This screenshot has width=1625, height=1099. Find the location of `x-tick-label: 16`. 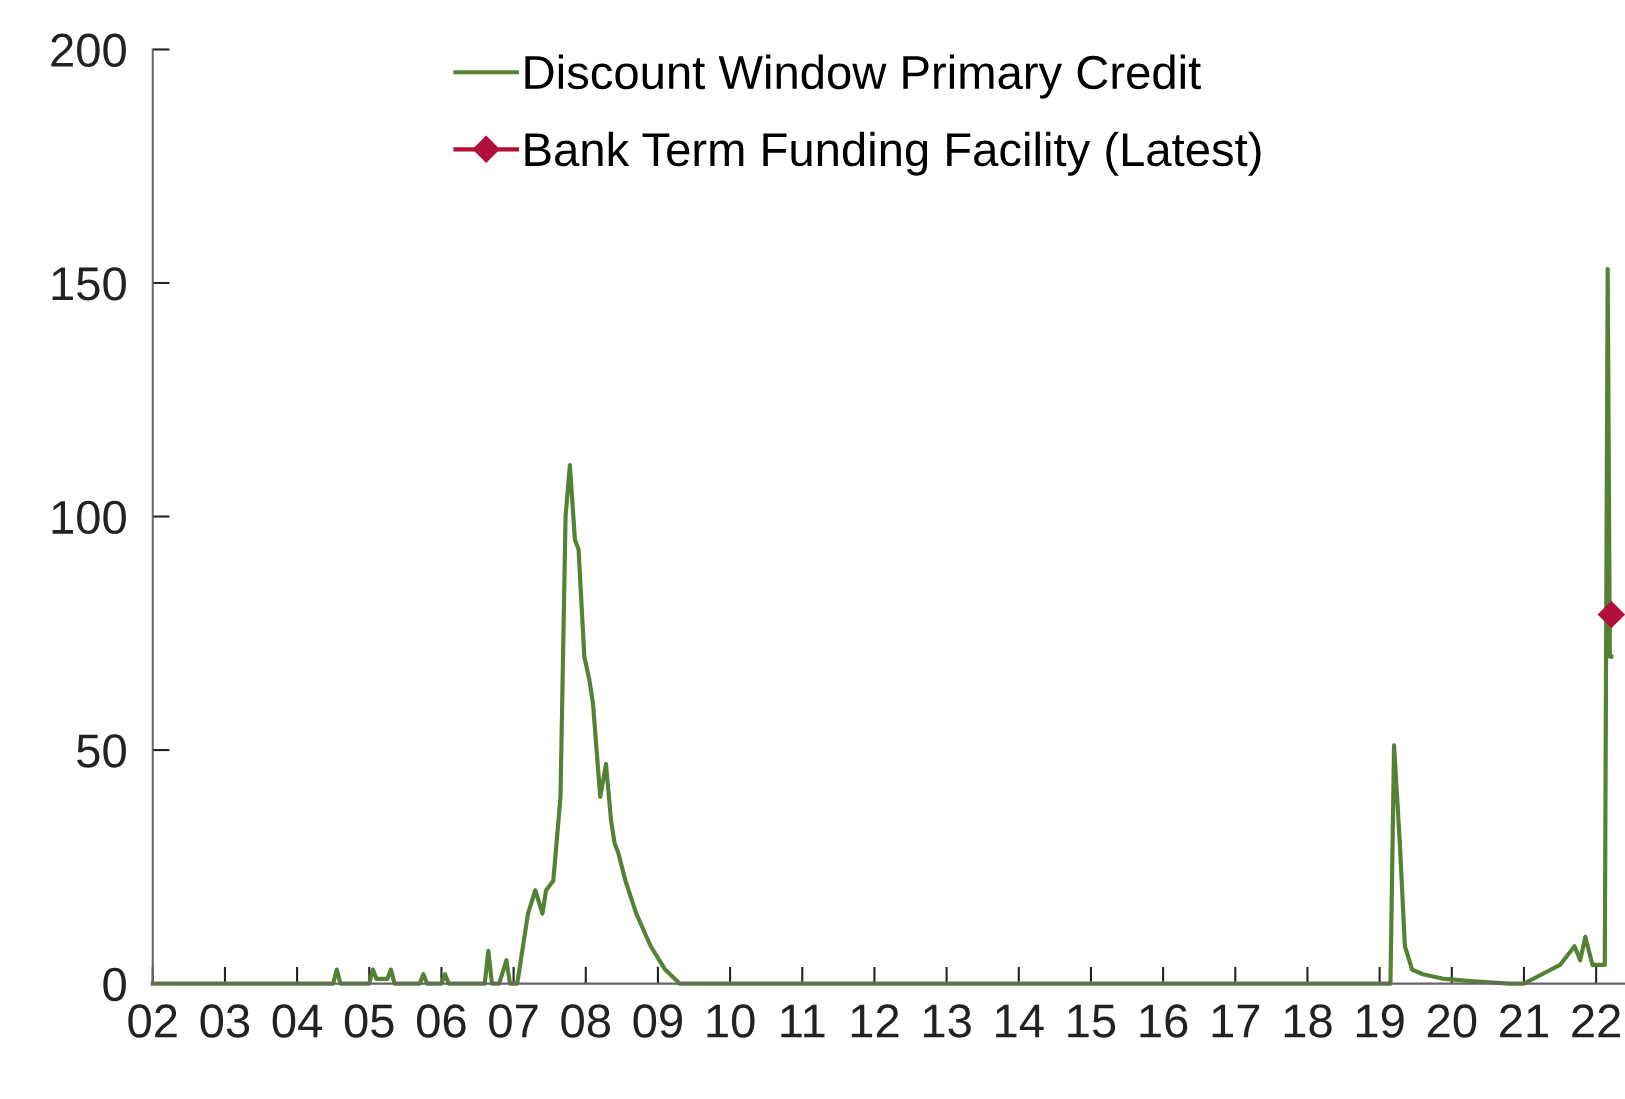

x-tick-label: 16 is located at coordinates (1164, 1021).